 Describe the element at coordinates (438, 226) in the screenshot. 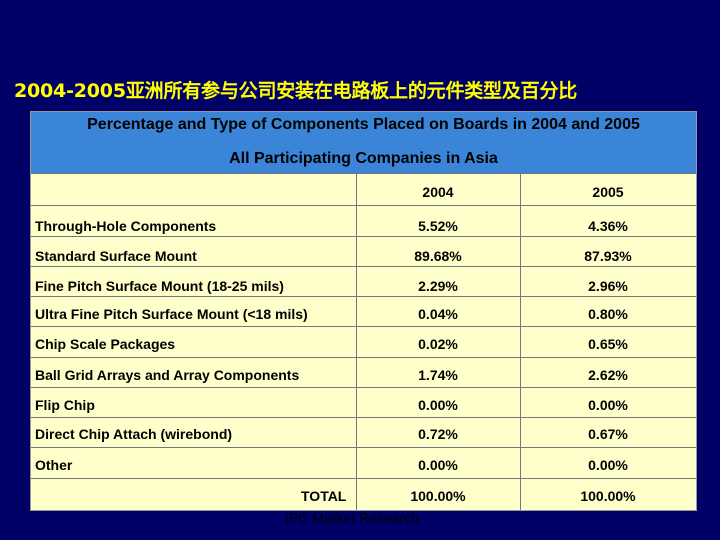

I see `cell-2004: 5.52%` at that location.